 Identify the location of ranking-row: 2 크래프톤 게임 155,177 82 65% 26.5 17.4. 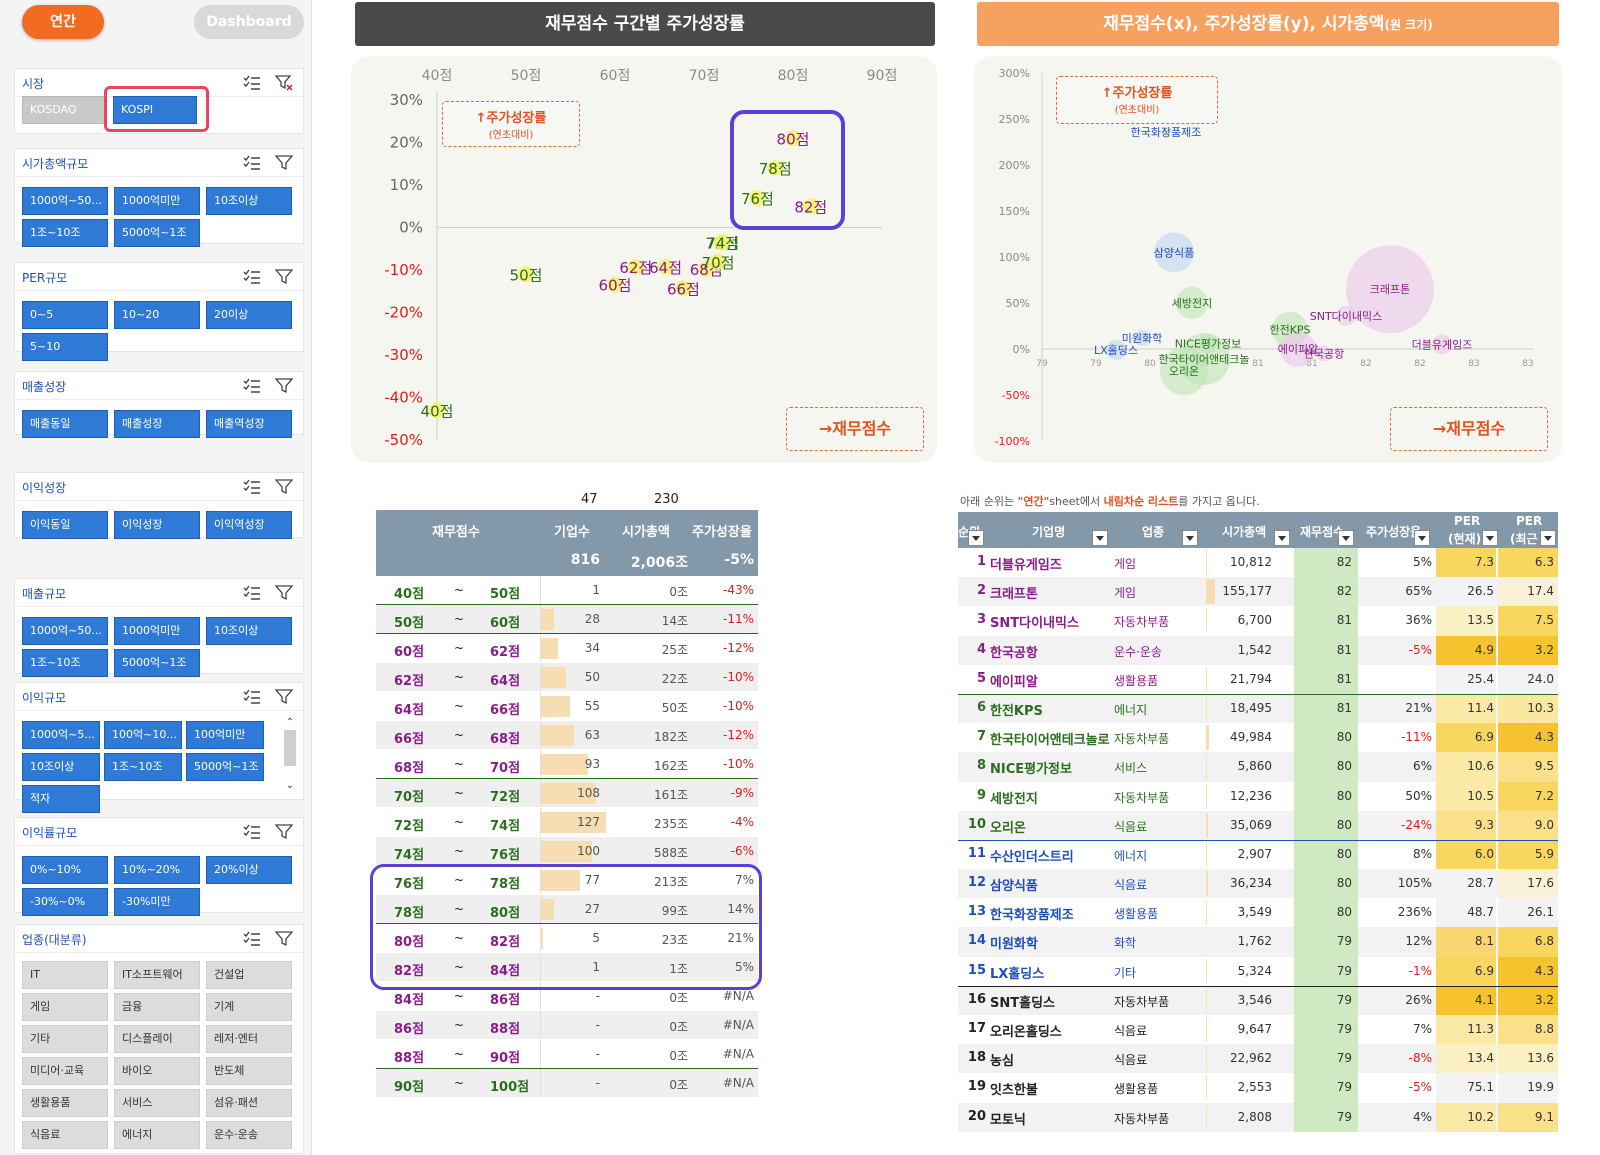
(1258, 592).